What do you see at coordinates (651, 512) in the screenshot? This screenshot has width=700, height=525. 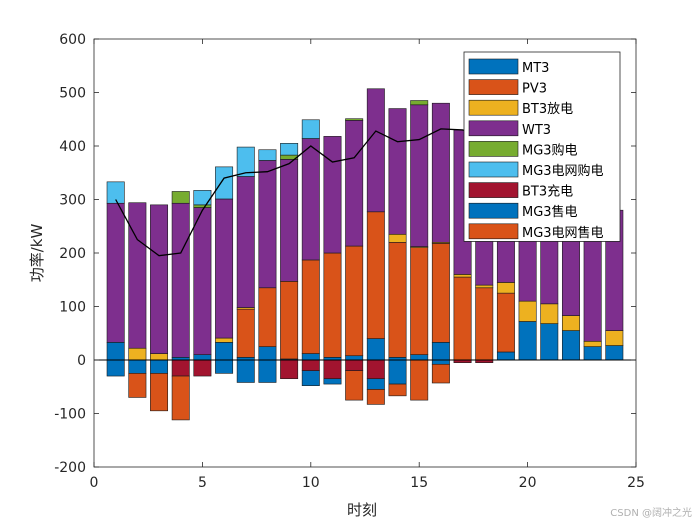 I see `watermark: CSDN @阔冲之光` at bounding box center [651, 512].